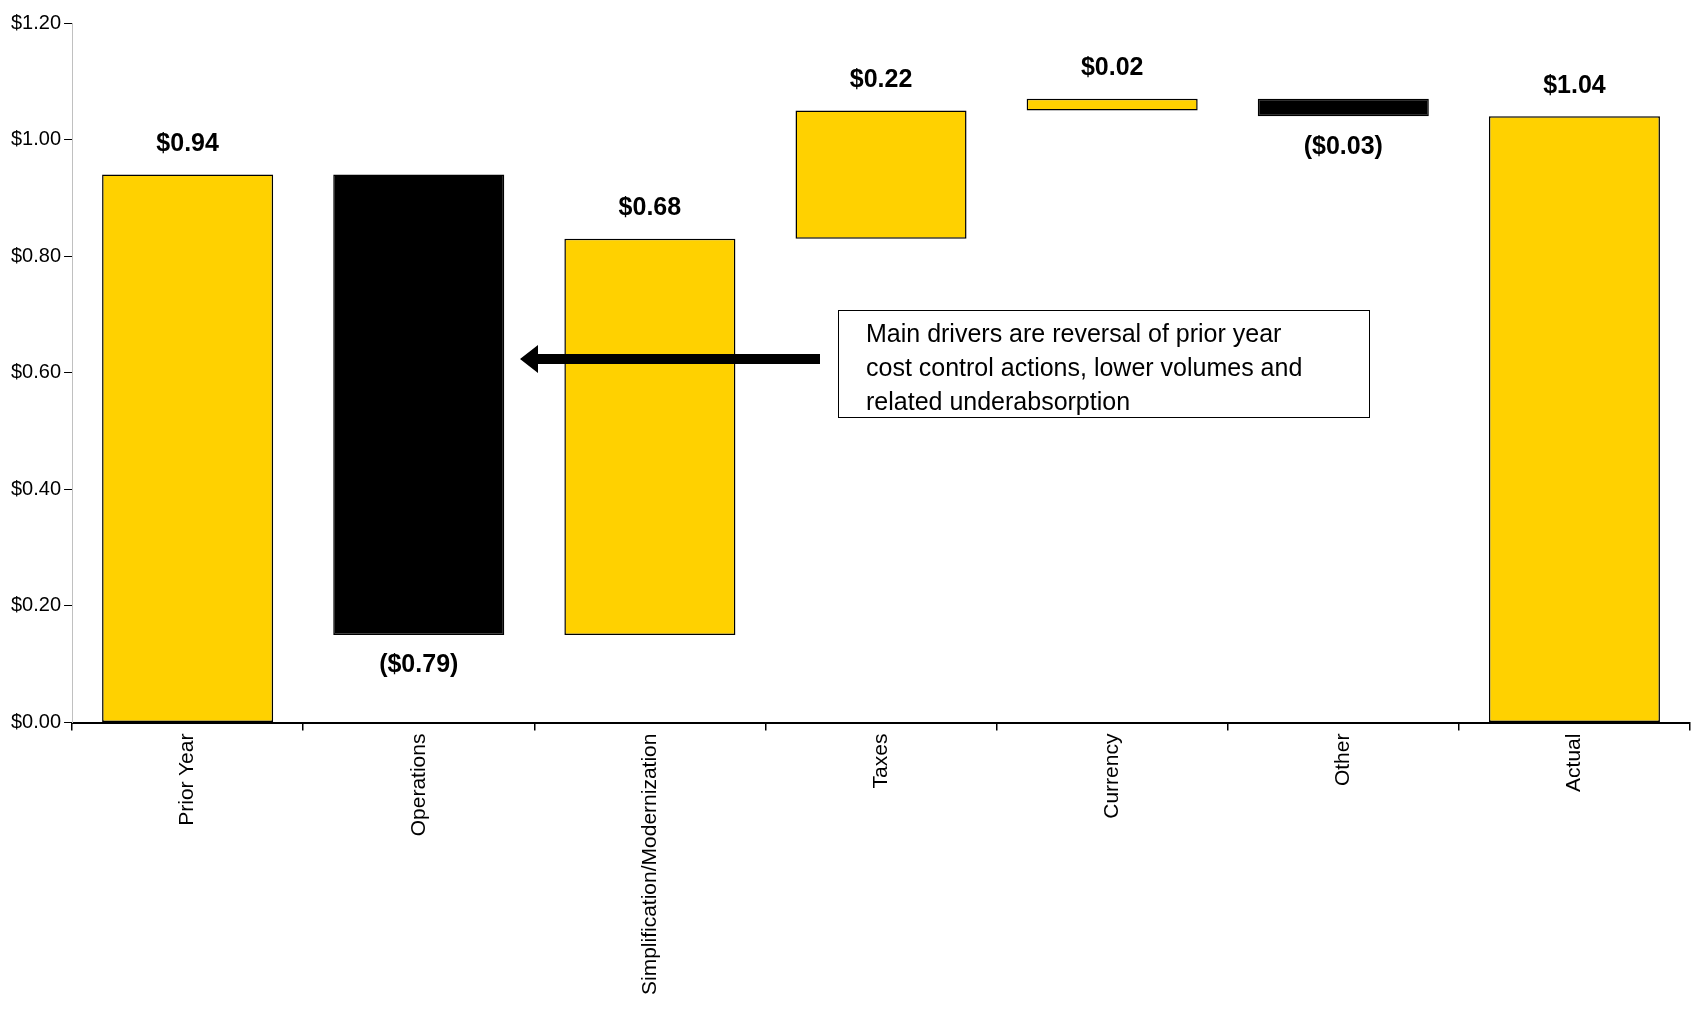 The height and width of the screenshot is (1010, 1704). What do you see at coordinates (1574, 83) in the screenshot?
I see `data-label: $1.04` at bounding box center [1574, 83].